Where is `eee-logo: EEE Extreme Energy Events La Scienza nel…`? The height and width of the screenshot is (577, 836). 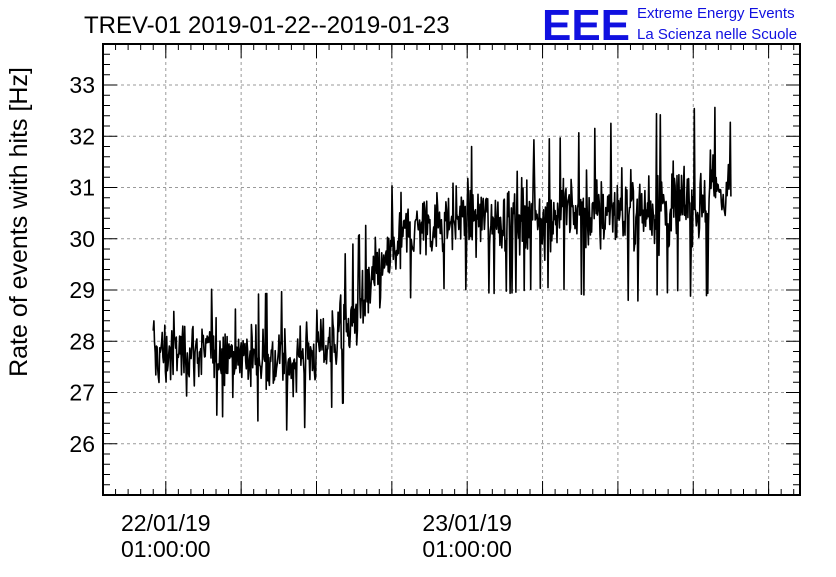
eee-logo: EEE Extreme Energy Events La Scienza nel… is located at coordinates (669, 25).